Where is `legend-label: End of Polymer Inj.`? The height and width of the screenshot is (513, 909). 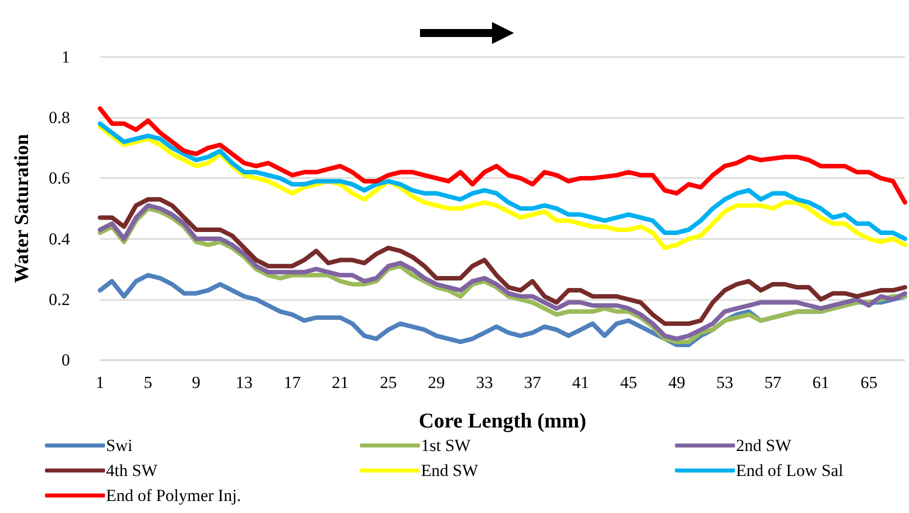
legend-label: End of Polymer Inj. is located at coordinates (174, 495).